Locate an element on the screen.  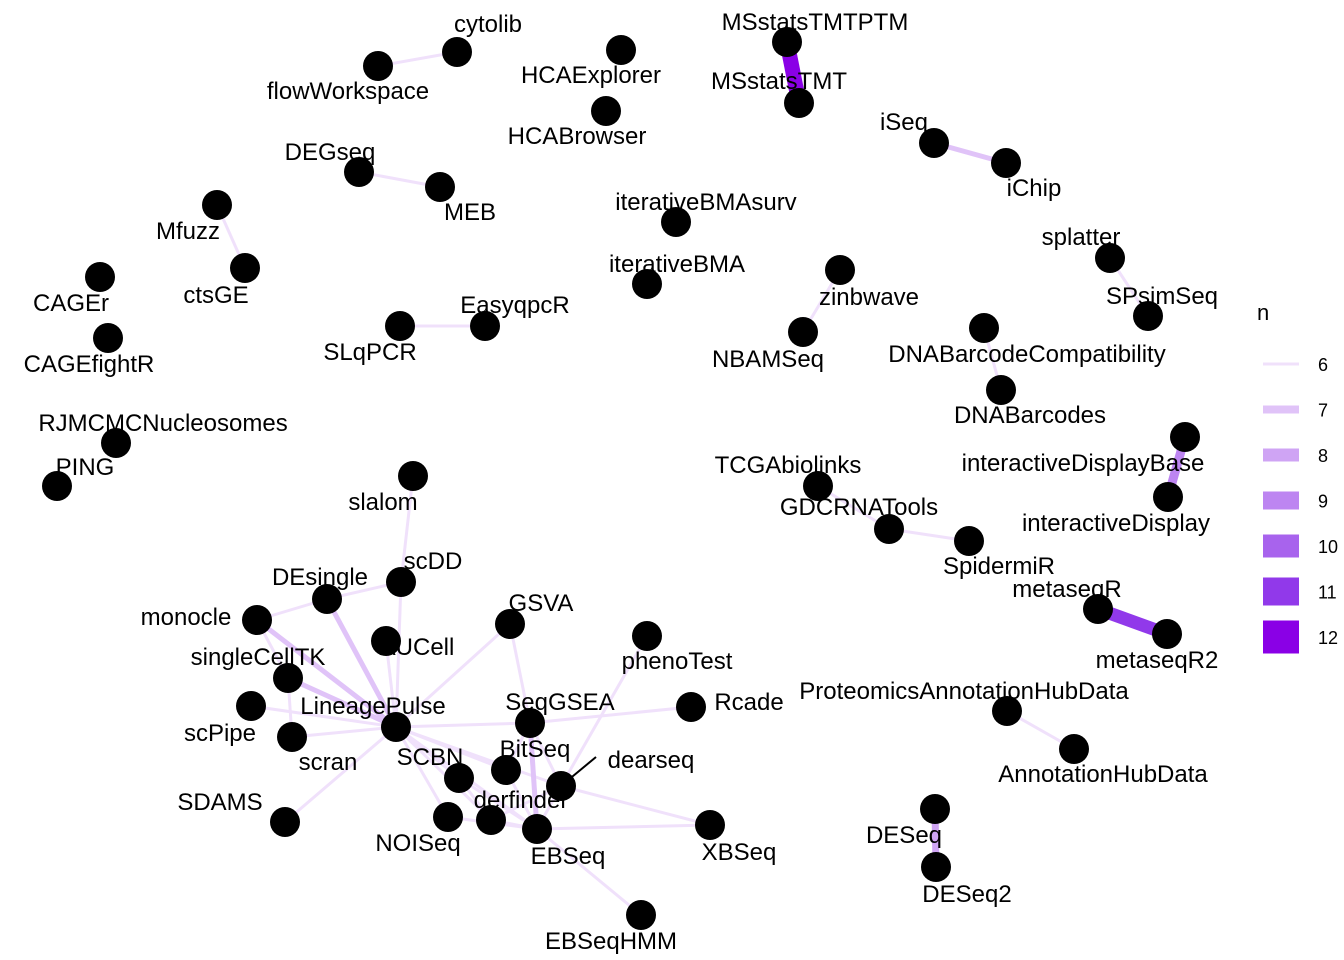
node-CAGEfightR is located at coordinates (108, 338).